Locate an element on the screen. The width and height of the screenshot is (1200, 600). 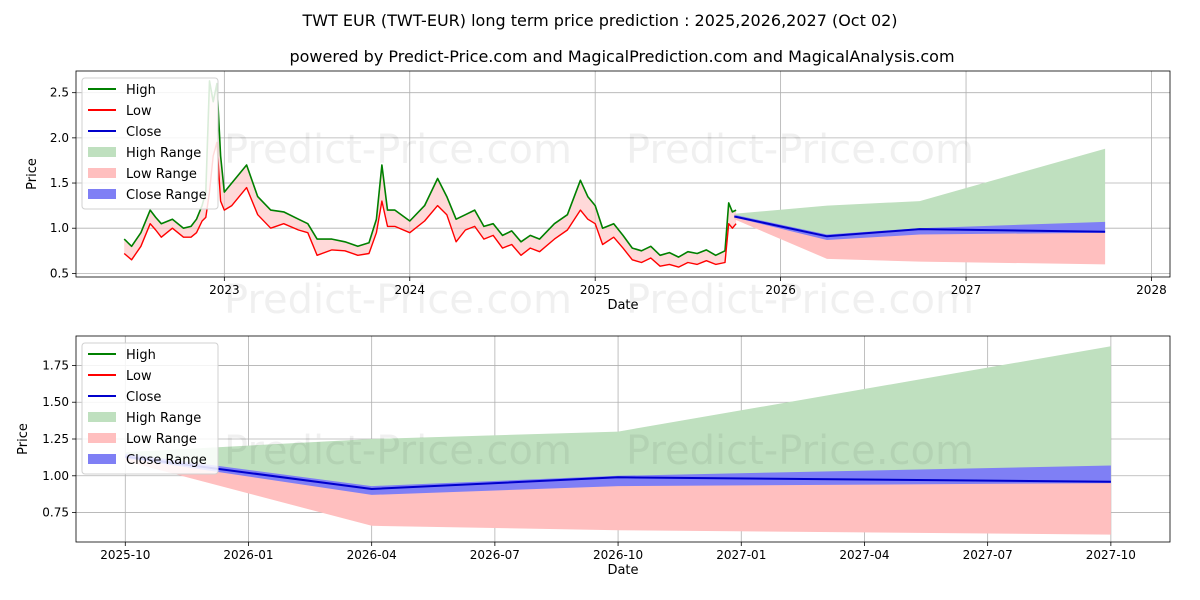
y-tick-label: 1.75 is located at coordinates (55, 365).